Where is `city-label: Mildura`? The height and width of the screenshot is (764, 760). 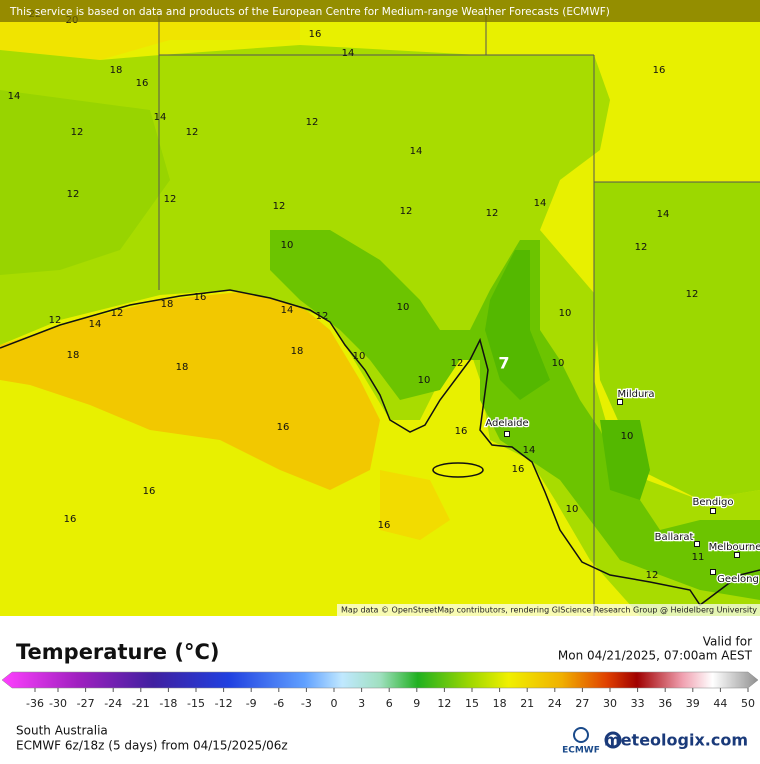
city-label: Mildura is located at coordinates (635, 394).